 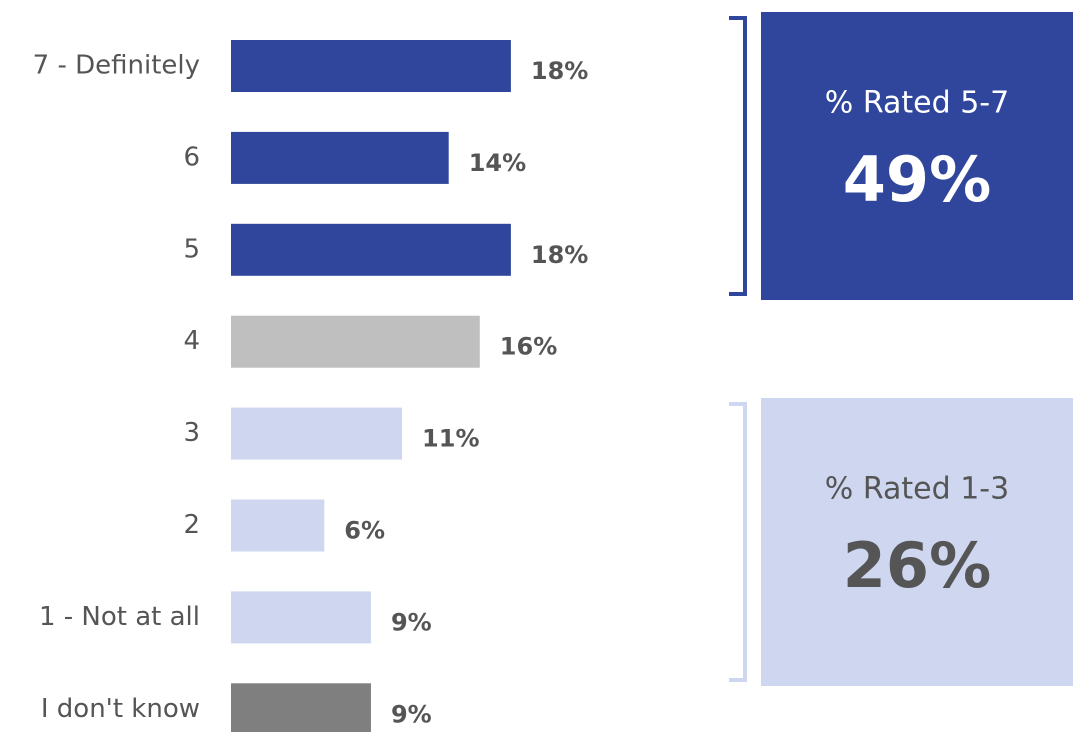 I want to click on summary-value: 26%, so click(x=917, y=565).